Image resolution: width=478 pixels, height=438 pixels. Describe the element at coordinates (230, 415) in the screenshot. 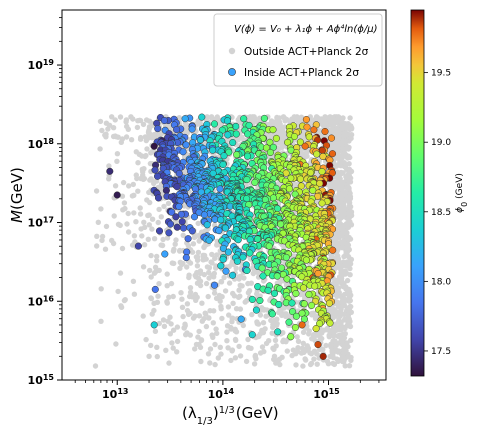

I see `x-axis-title: (λ1/3)1/3(GeV)` at that location.